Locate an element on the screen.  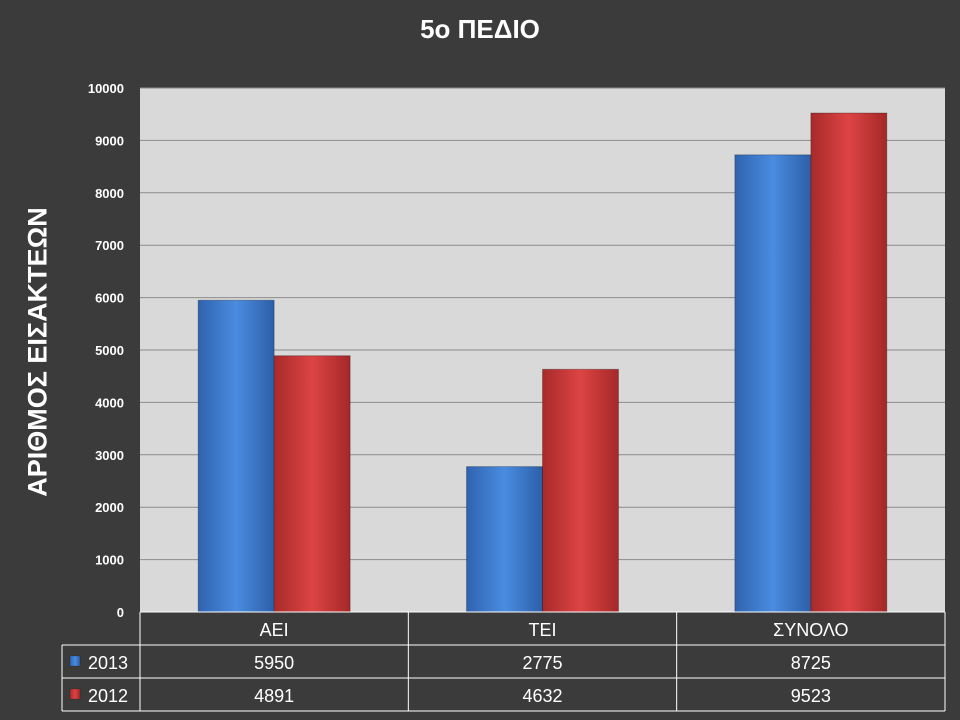
data-label-2013: 5950 is located at coordinates (274, 663).